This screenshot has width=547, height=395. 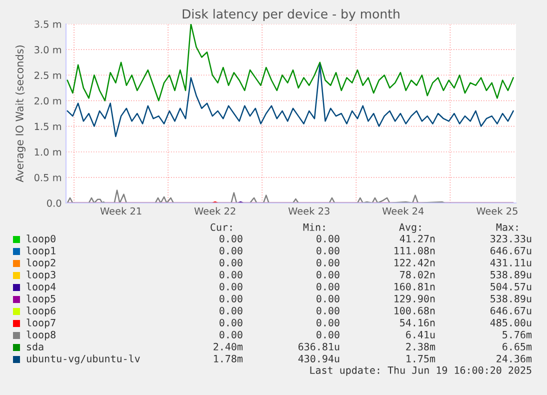 I want to click on legend-label: loop1, so click(x=41, y=251).